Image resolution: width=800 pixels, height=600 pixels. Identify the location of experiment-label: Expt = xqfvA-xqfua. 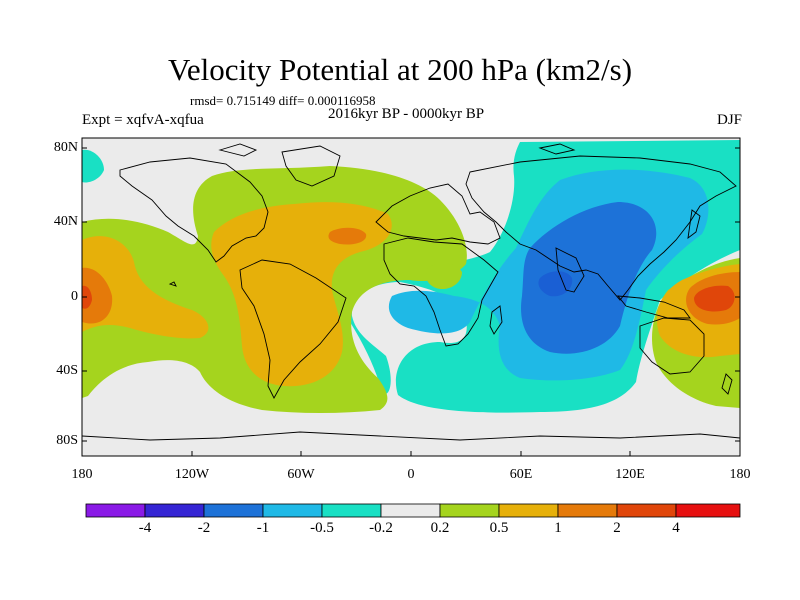
(143, 120).